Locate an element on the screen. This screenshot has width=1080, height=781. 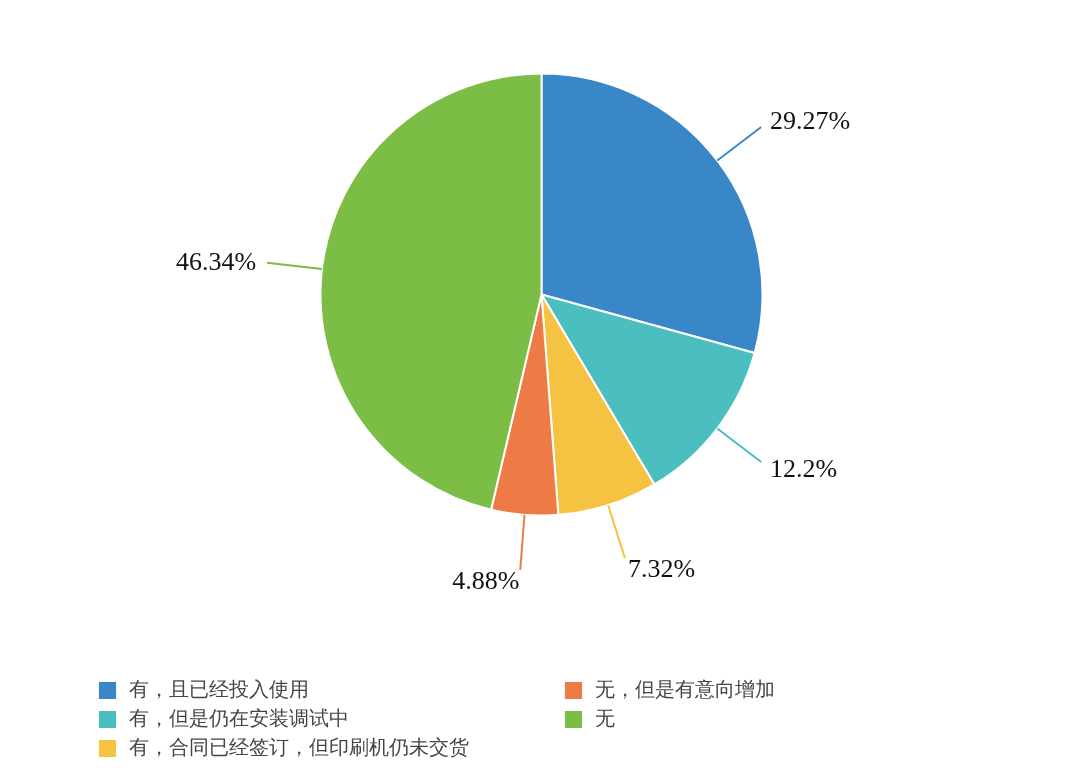
legend-label: 有，且已经投入使用 is located at coordinates (219, 689).